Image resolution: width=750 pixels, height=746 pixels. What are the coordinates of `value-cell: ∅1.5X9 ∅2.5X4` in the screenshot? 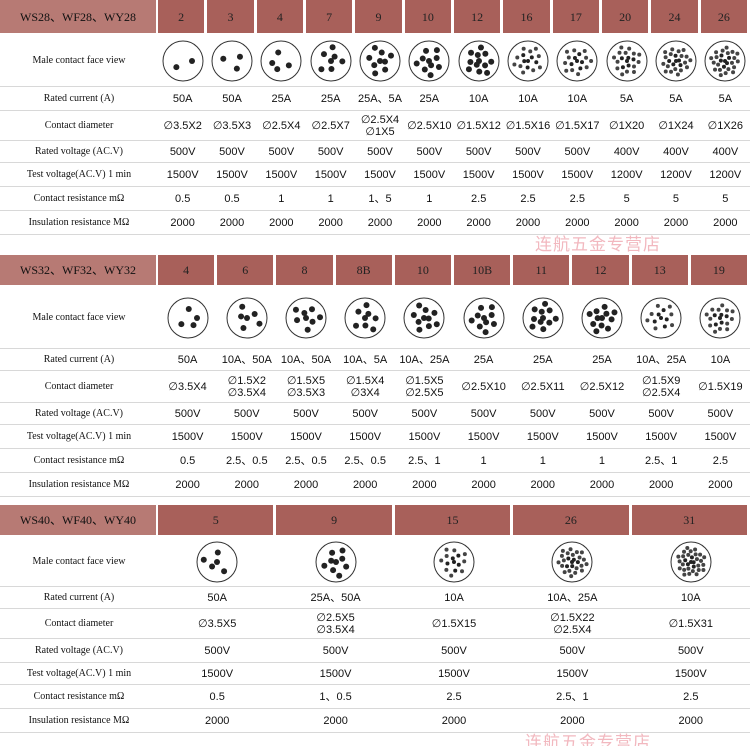 It's located at (661, 387).